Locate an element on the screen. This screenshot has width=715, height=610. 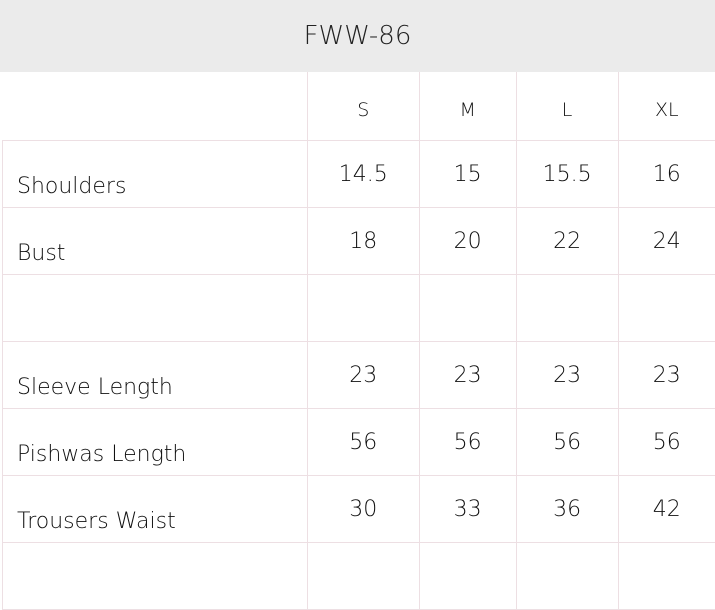
measurement-value: 18 is located at coordinates (363, 241).